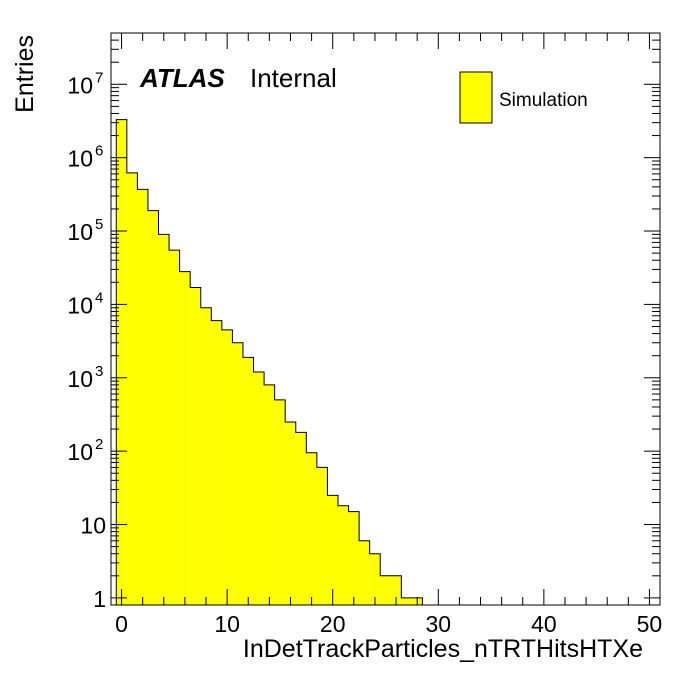 The width and height of the screenshot is (696, 677). I want to click on status-label: Internal, so click(293, 78).